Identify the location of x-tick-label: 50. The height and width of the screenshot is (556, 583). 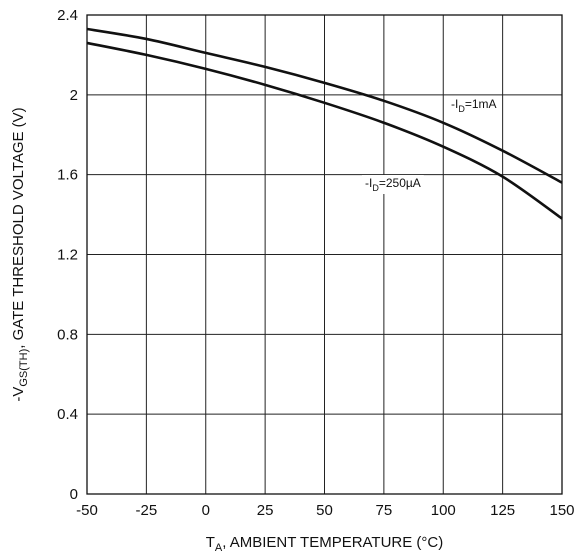
(324, 510).